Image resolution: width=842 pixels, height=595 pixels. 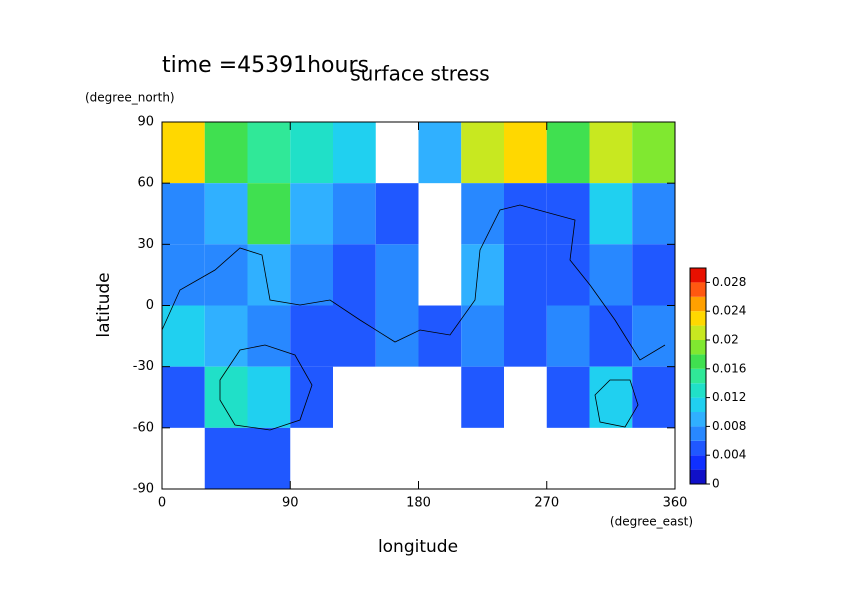 What do you see at coordinates (729, 397) in the screenshot?
I see `colorbar-tick-label: 0.012` at bounding box center [729, 397].